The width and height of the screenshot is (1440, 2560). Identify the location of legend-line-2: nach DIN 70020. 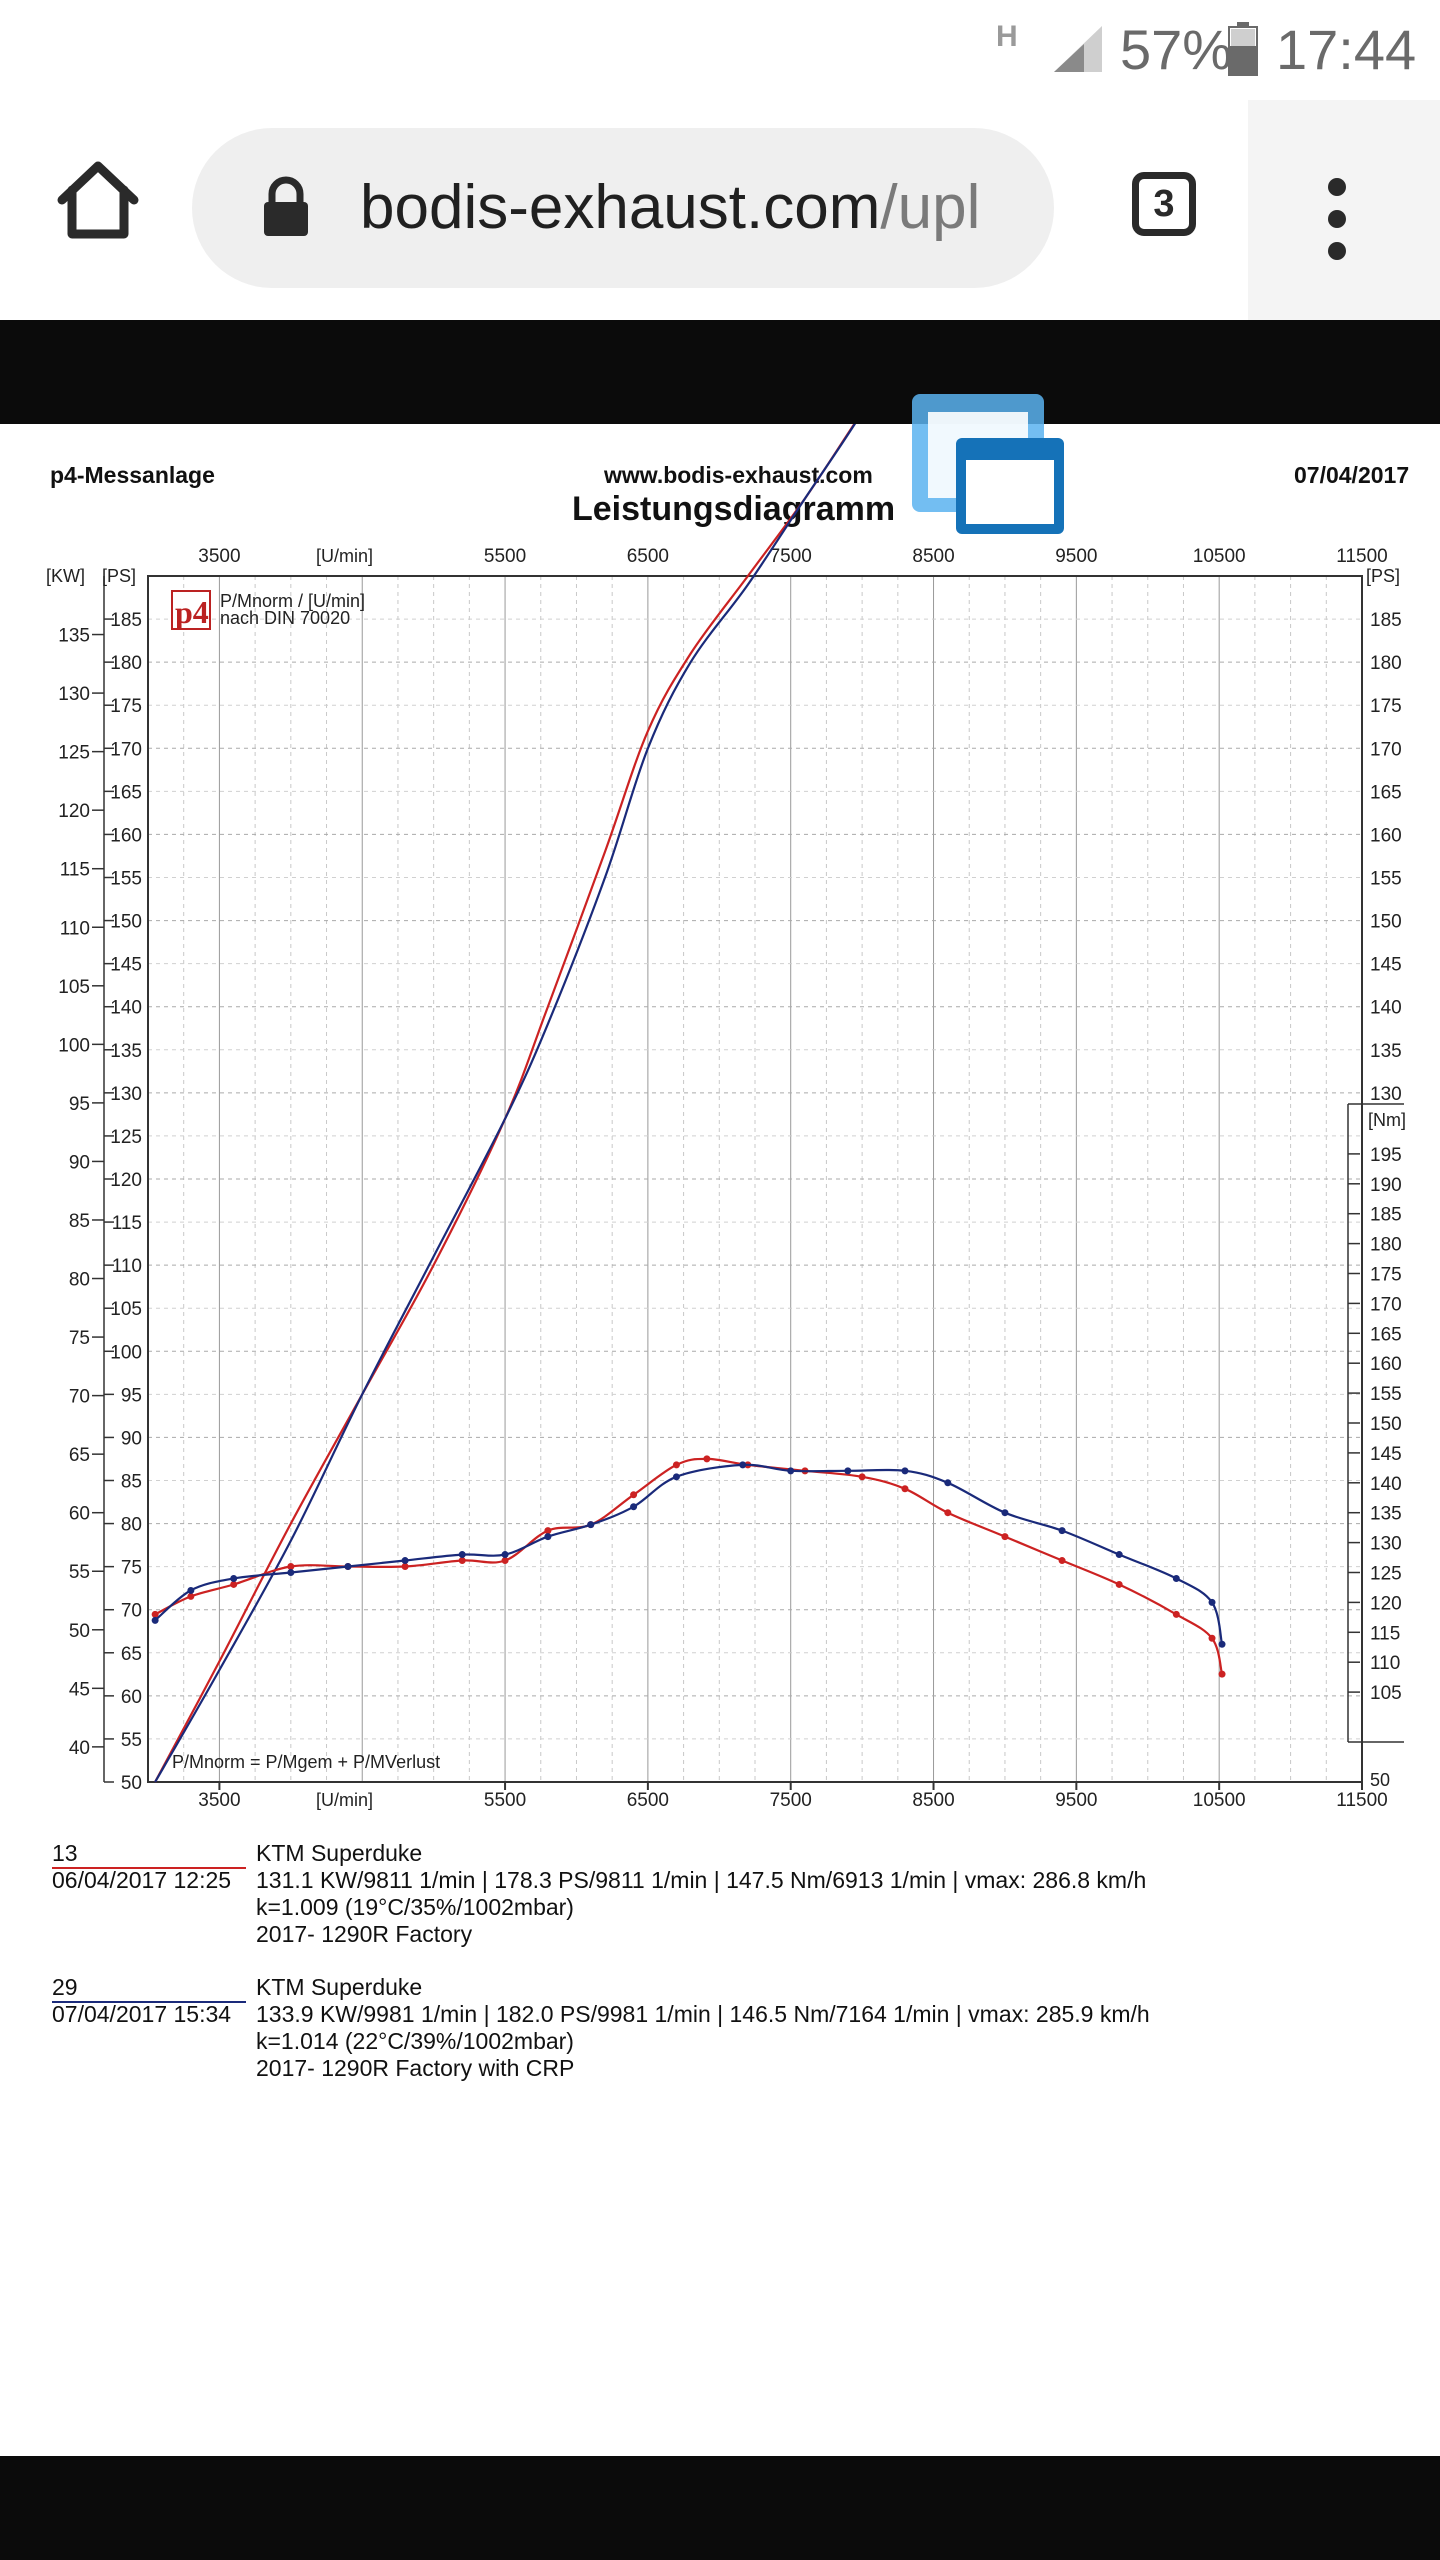
(285, 618).